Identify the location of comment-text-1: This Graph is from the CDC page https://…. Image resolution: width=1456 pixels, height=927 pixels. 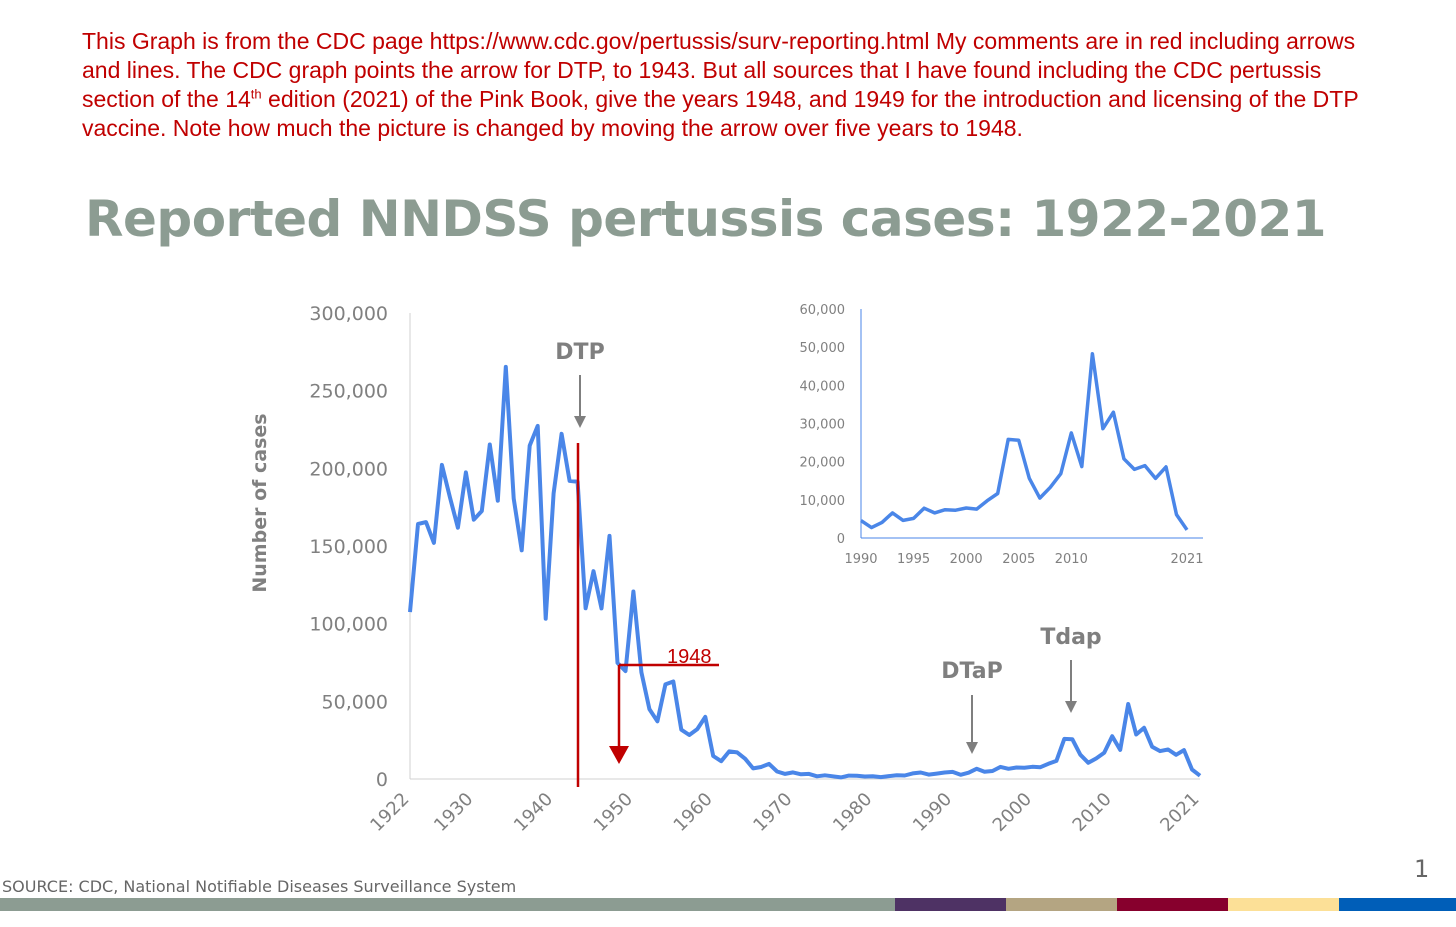
(719, 70).